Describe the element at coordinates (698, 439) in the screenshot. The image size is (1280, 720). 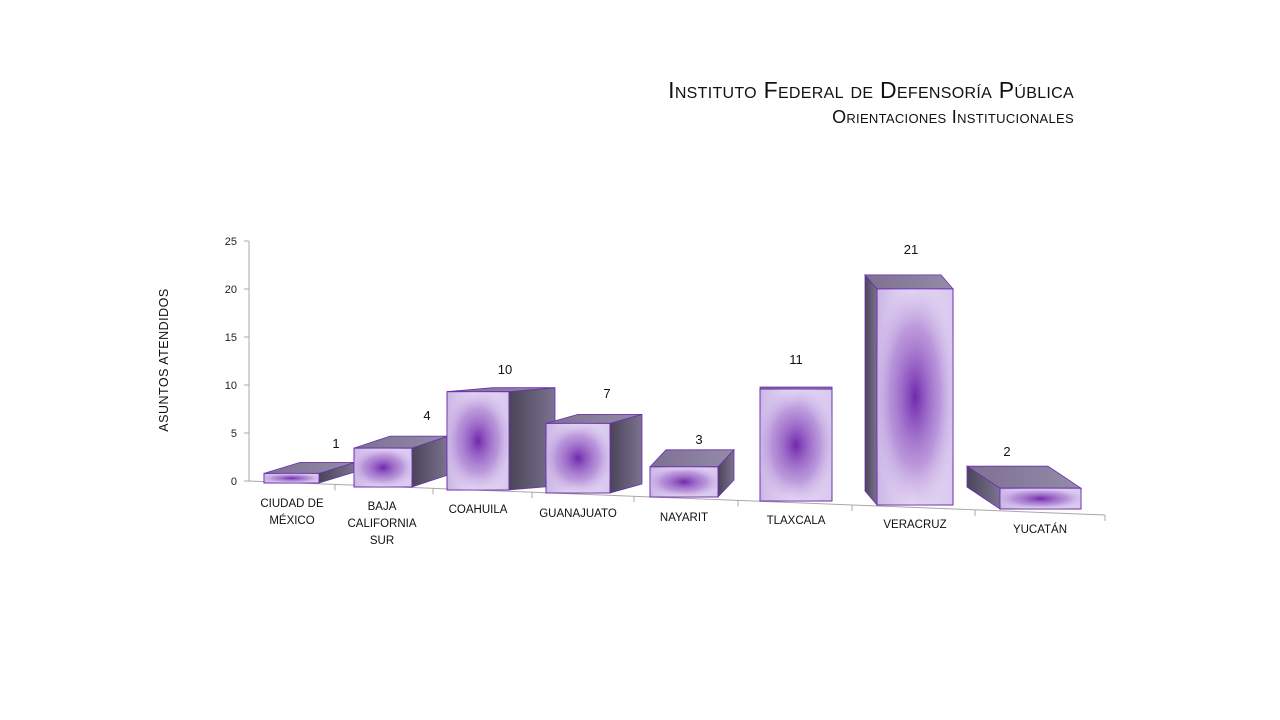
I see `data-label: 3` at that location.